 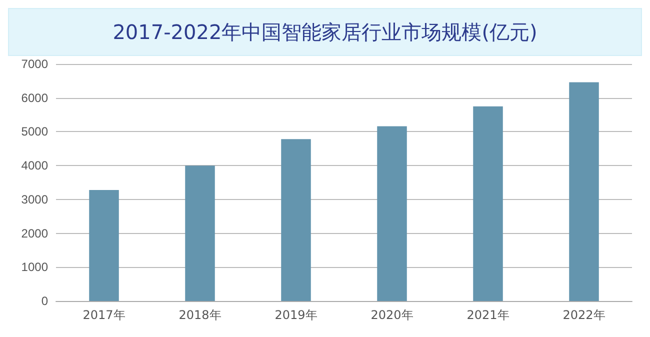 I want to click on x-tick-label: 2018年, so click(x=200, y=315).